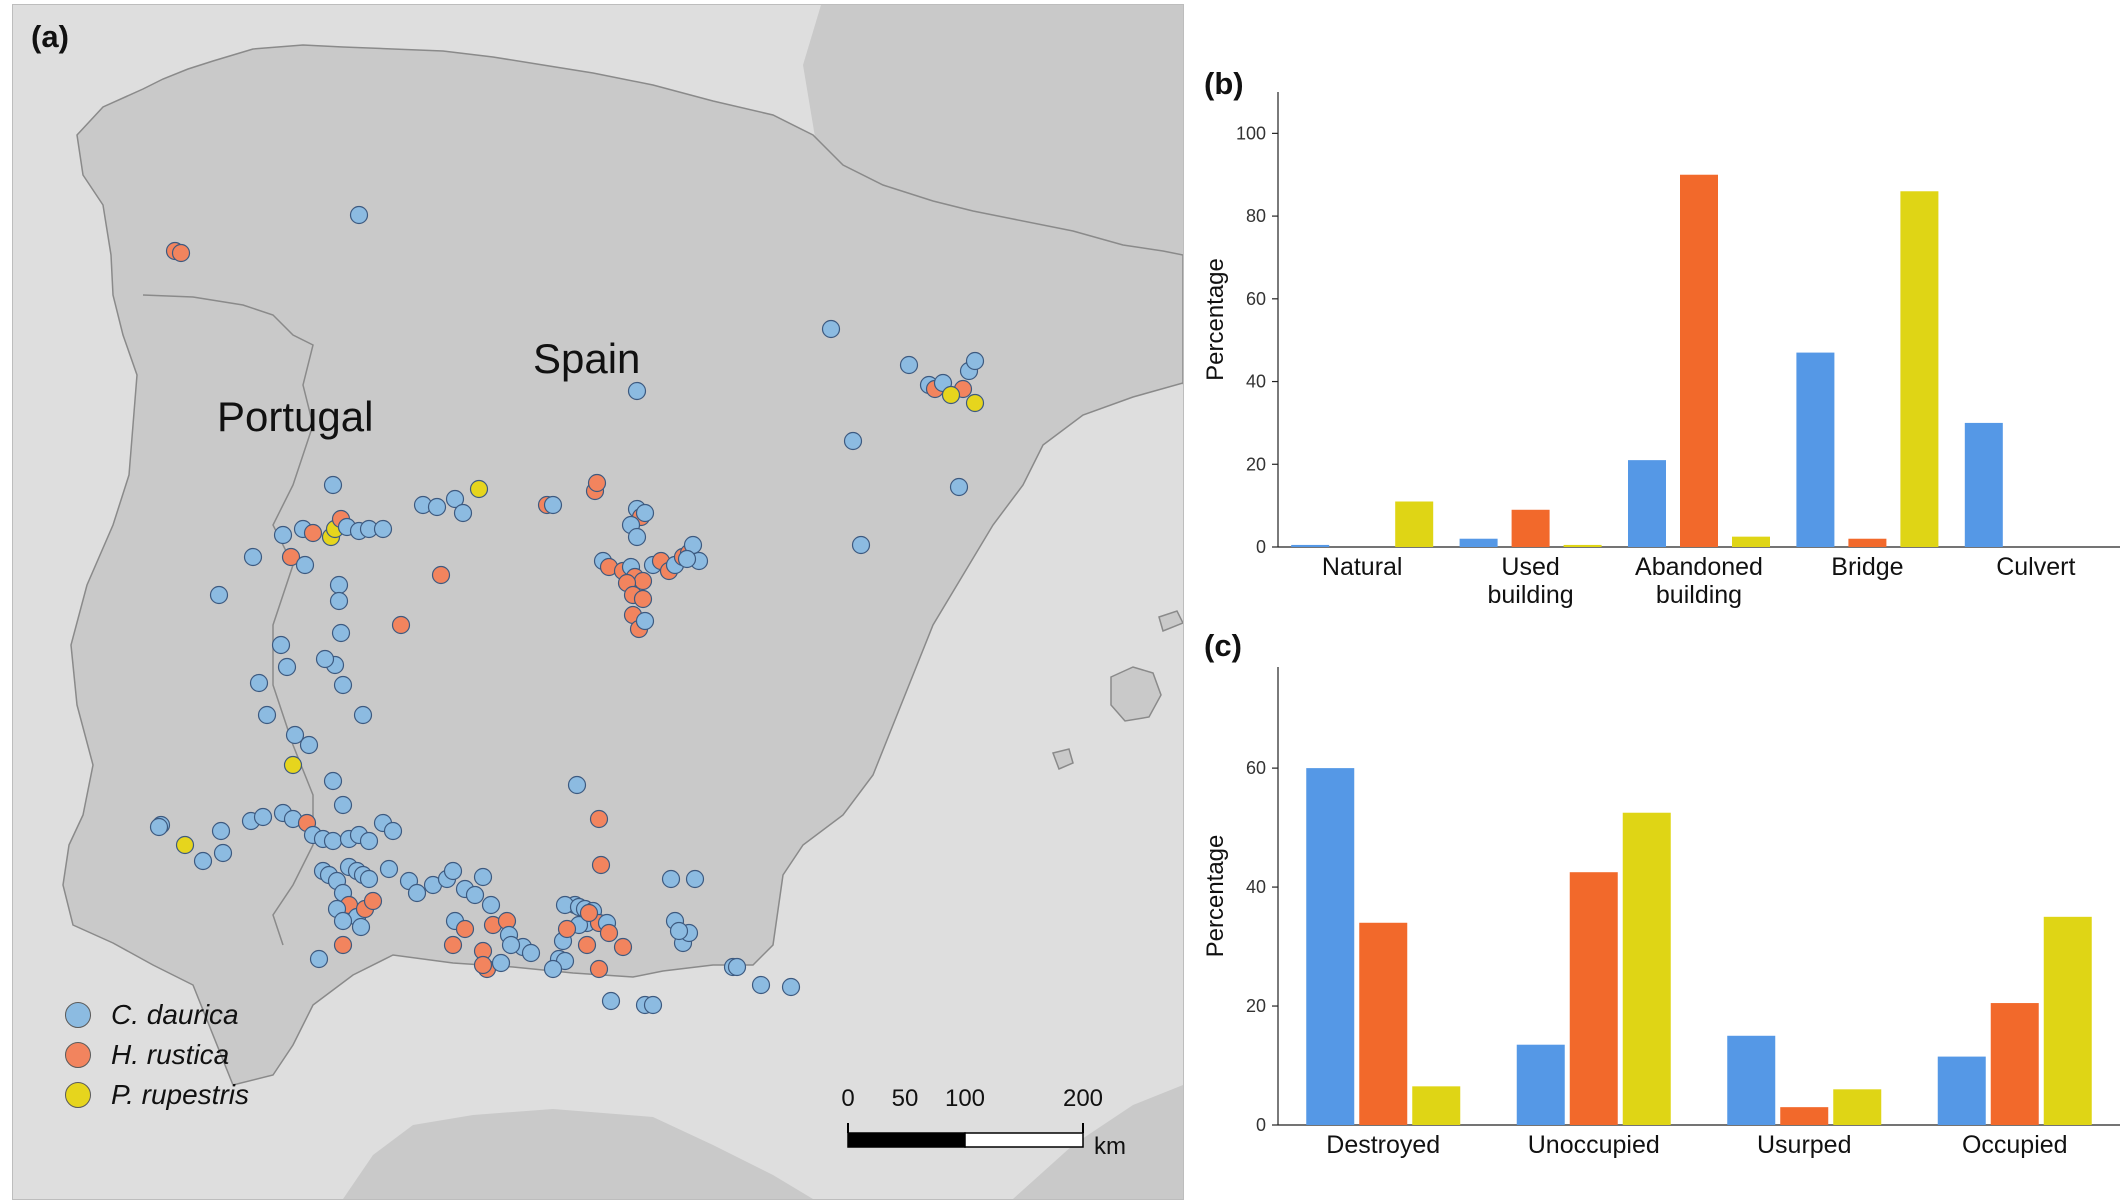 The width and height of the screenshot is (2128, 1202). I want to click on x-tick-label: Natural, so click(1362, 567).